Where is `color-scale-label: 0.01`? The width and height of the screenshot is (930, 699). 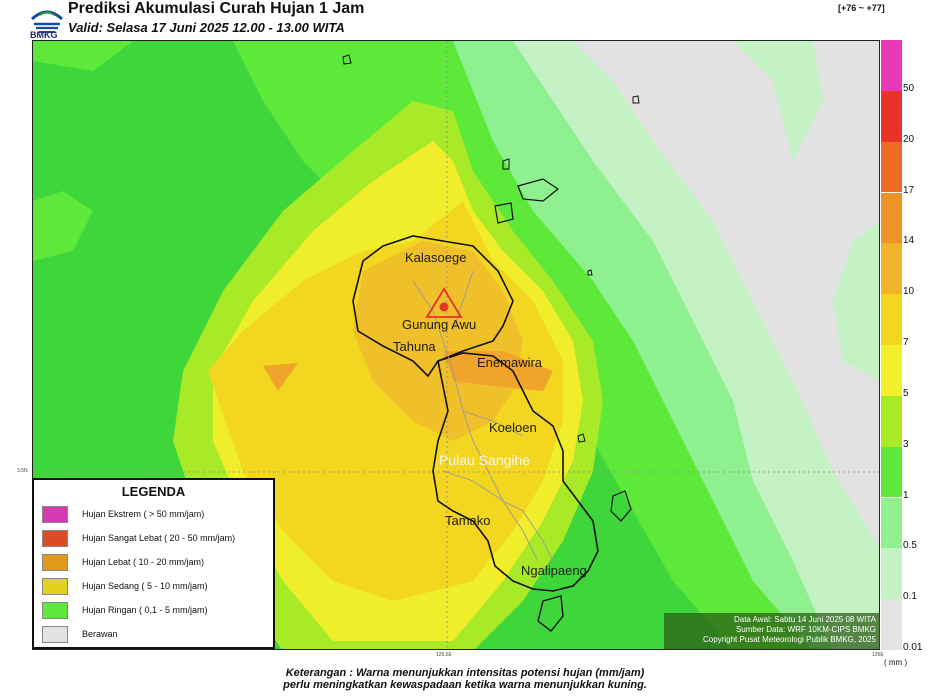 color-scale-label: 0.01 is located at coordinates (913, 647).